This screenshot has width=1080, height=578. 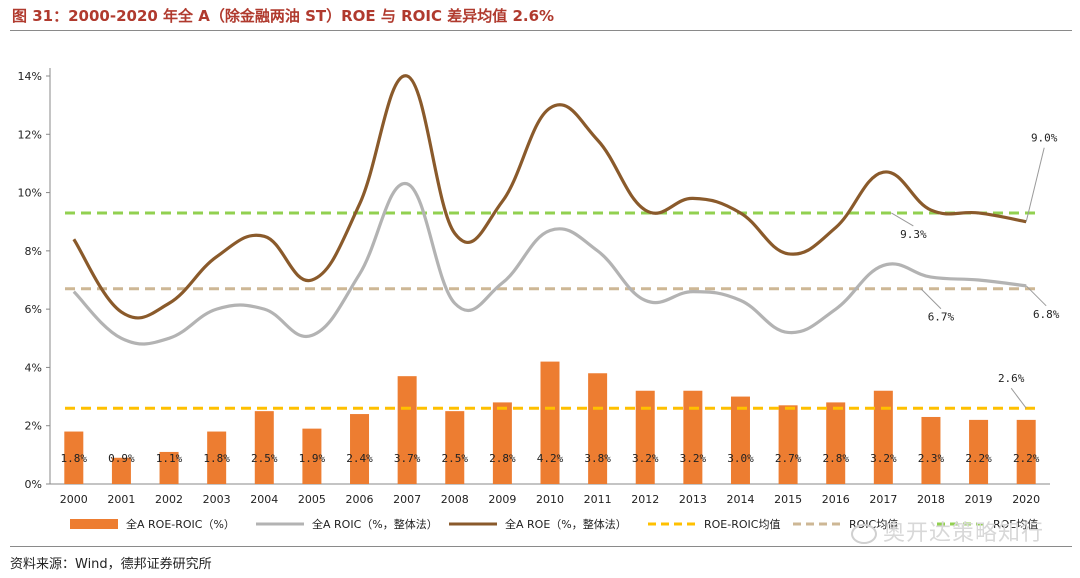 I want to click on source-rule, so click(x=541, y=546).